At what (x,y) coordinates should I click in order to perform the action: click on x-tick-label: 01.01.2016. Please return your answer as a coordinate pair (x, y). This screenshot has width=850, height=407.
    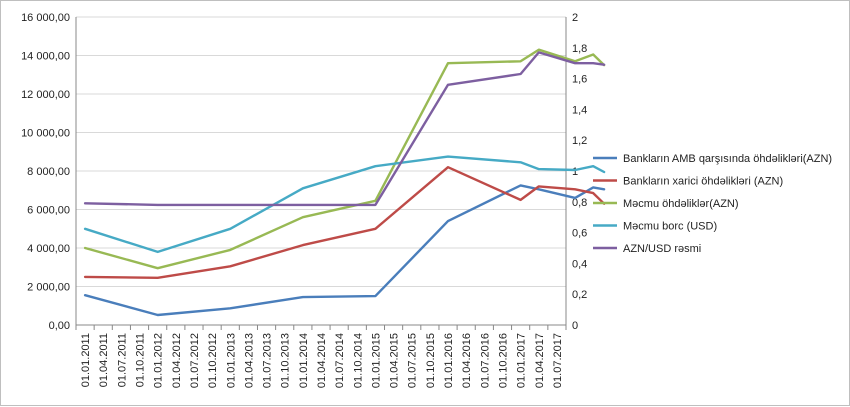
    Looking at the image, I should click on (449, 360).